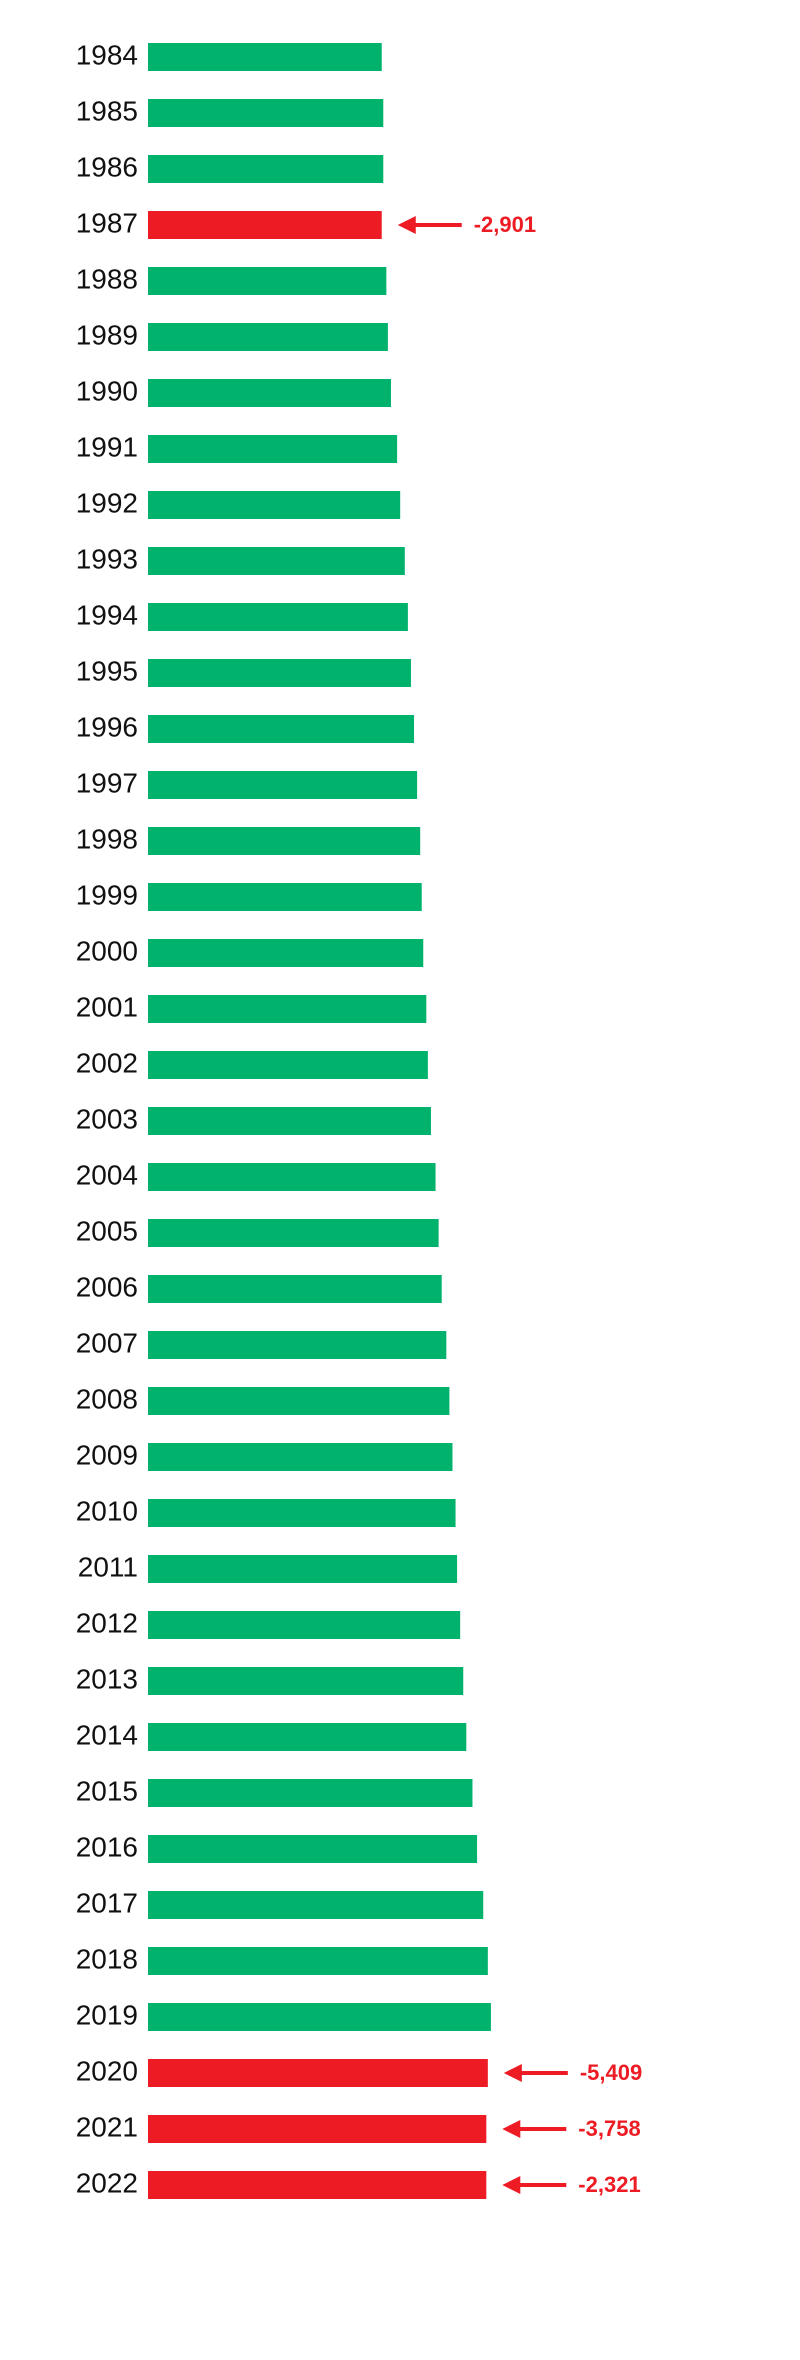  Describe the element at coordinates (107, 782) in the screenshot. I see `y-tick-label: 1997` at that location.